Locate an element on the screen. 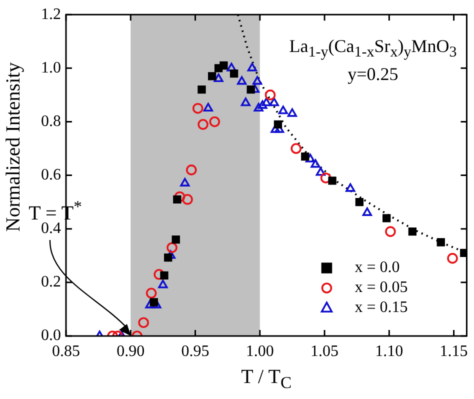 The width and height of the screenshot is (474, 399). y-axis-title: Normalized Intensity is located at coordinates (14, 147).